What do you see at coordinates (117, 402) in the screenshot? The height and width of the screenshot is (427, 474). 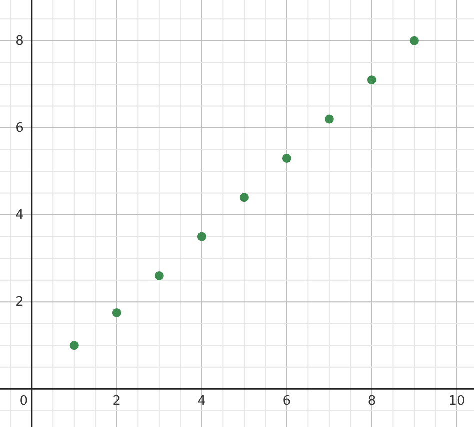 I see `x-tick-label: 2` at bounding box center [117, 402].